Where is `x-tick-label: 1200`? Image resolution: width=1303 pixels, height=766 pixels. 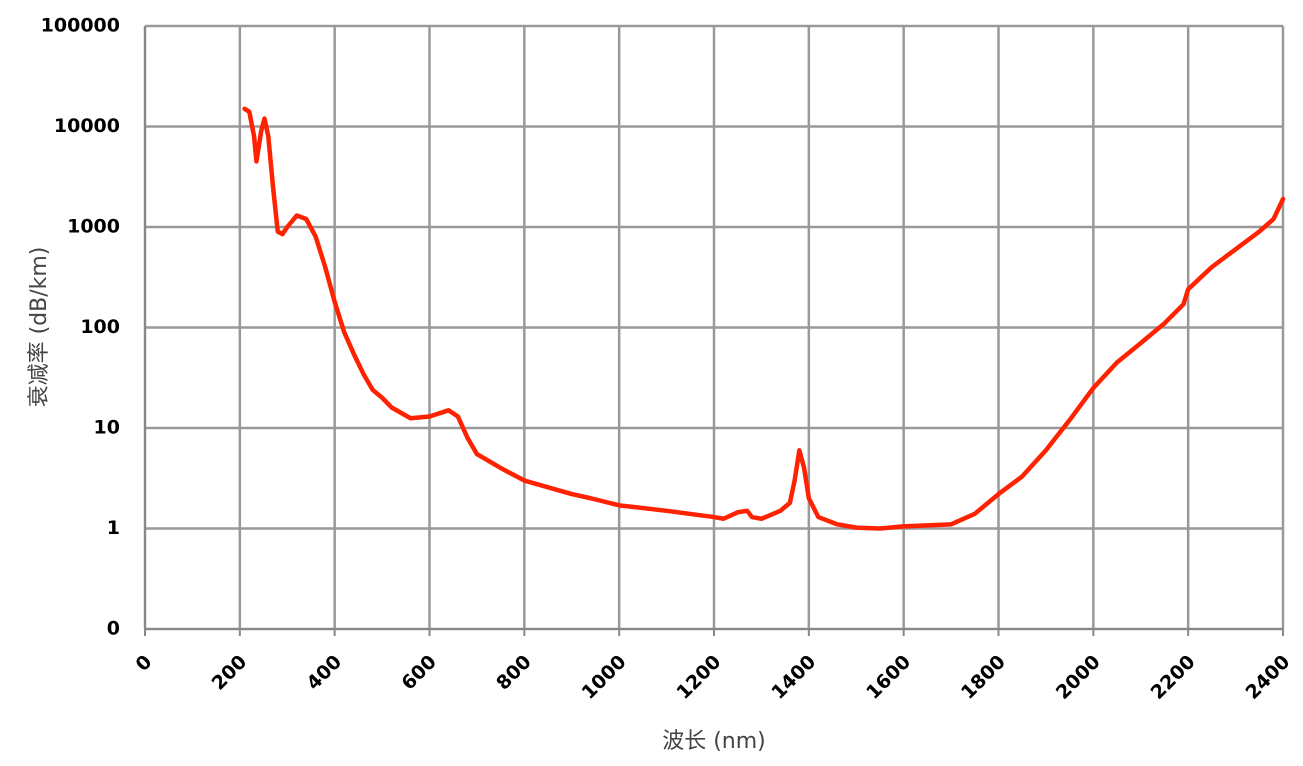 x-tick-label: 1200 is located at coordinates (698, 677).